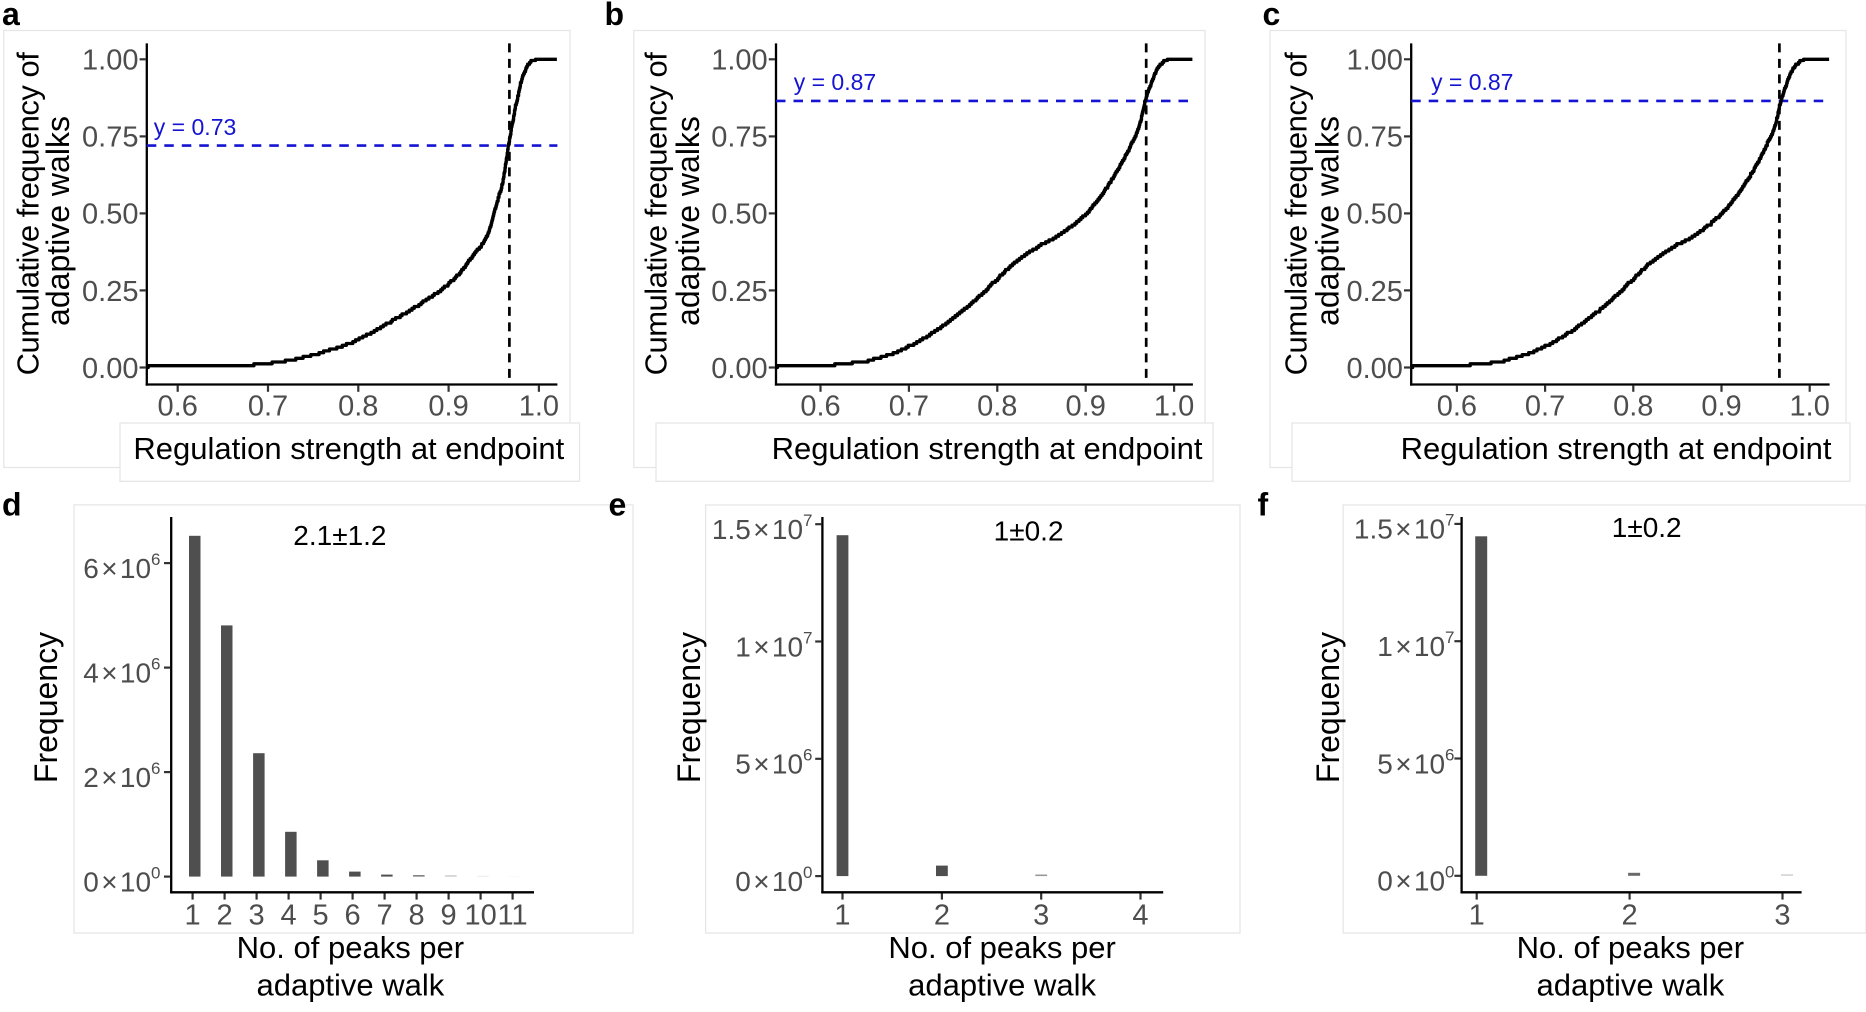  I want to click on svg-text: 4 × 10⁶, so click(121, 671).